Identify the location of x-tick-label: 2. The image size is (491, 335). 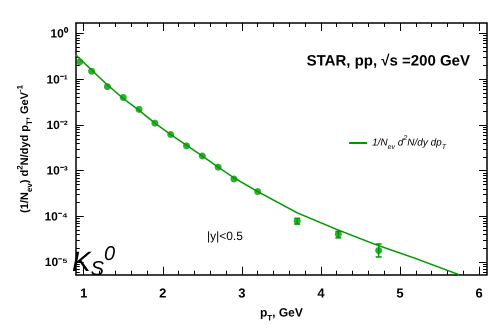
(162, 293).